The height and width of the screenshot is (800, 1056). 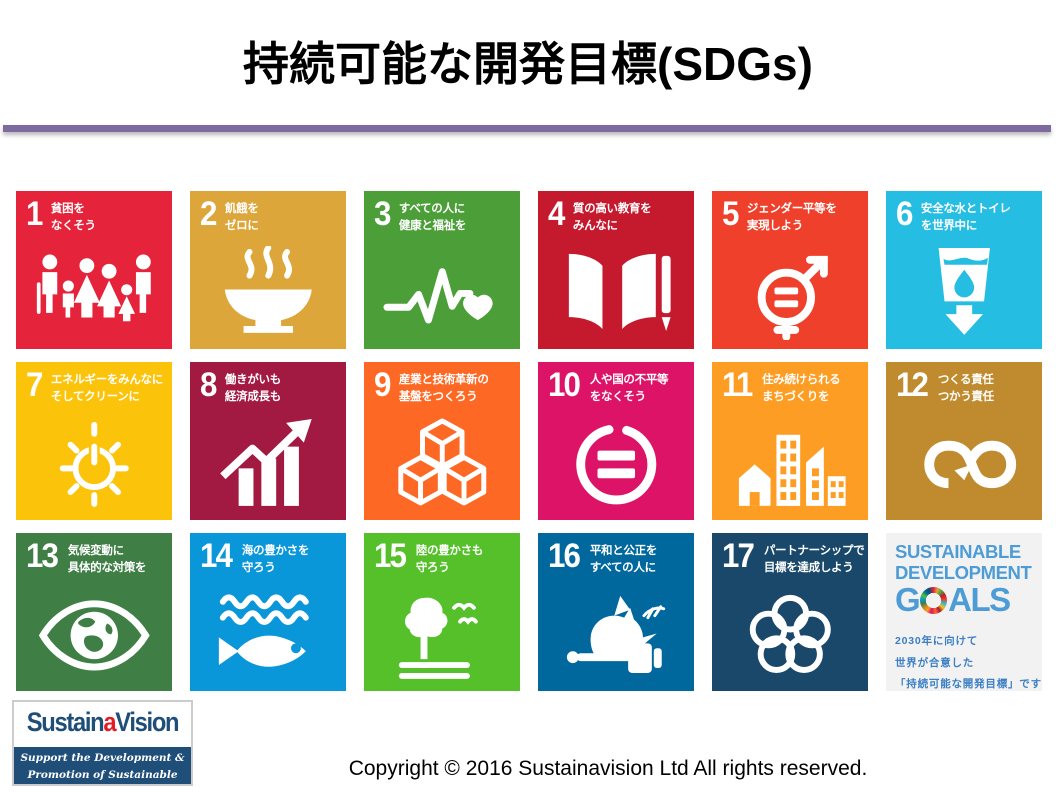 I want to click on sdg-tile-14: 14 海の豊かさを 守ろう, so click(x=268, y=612).